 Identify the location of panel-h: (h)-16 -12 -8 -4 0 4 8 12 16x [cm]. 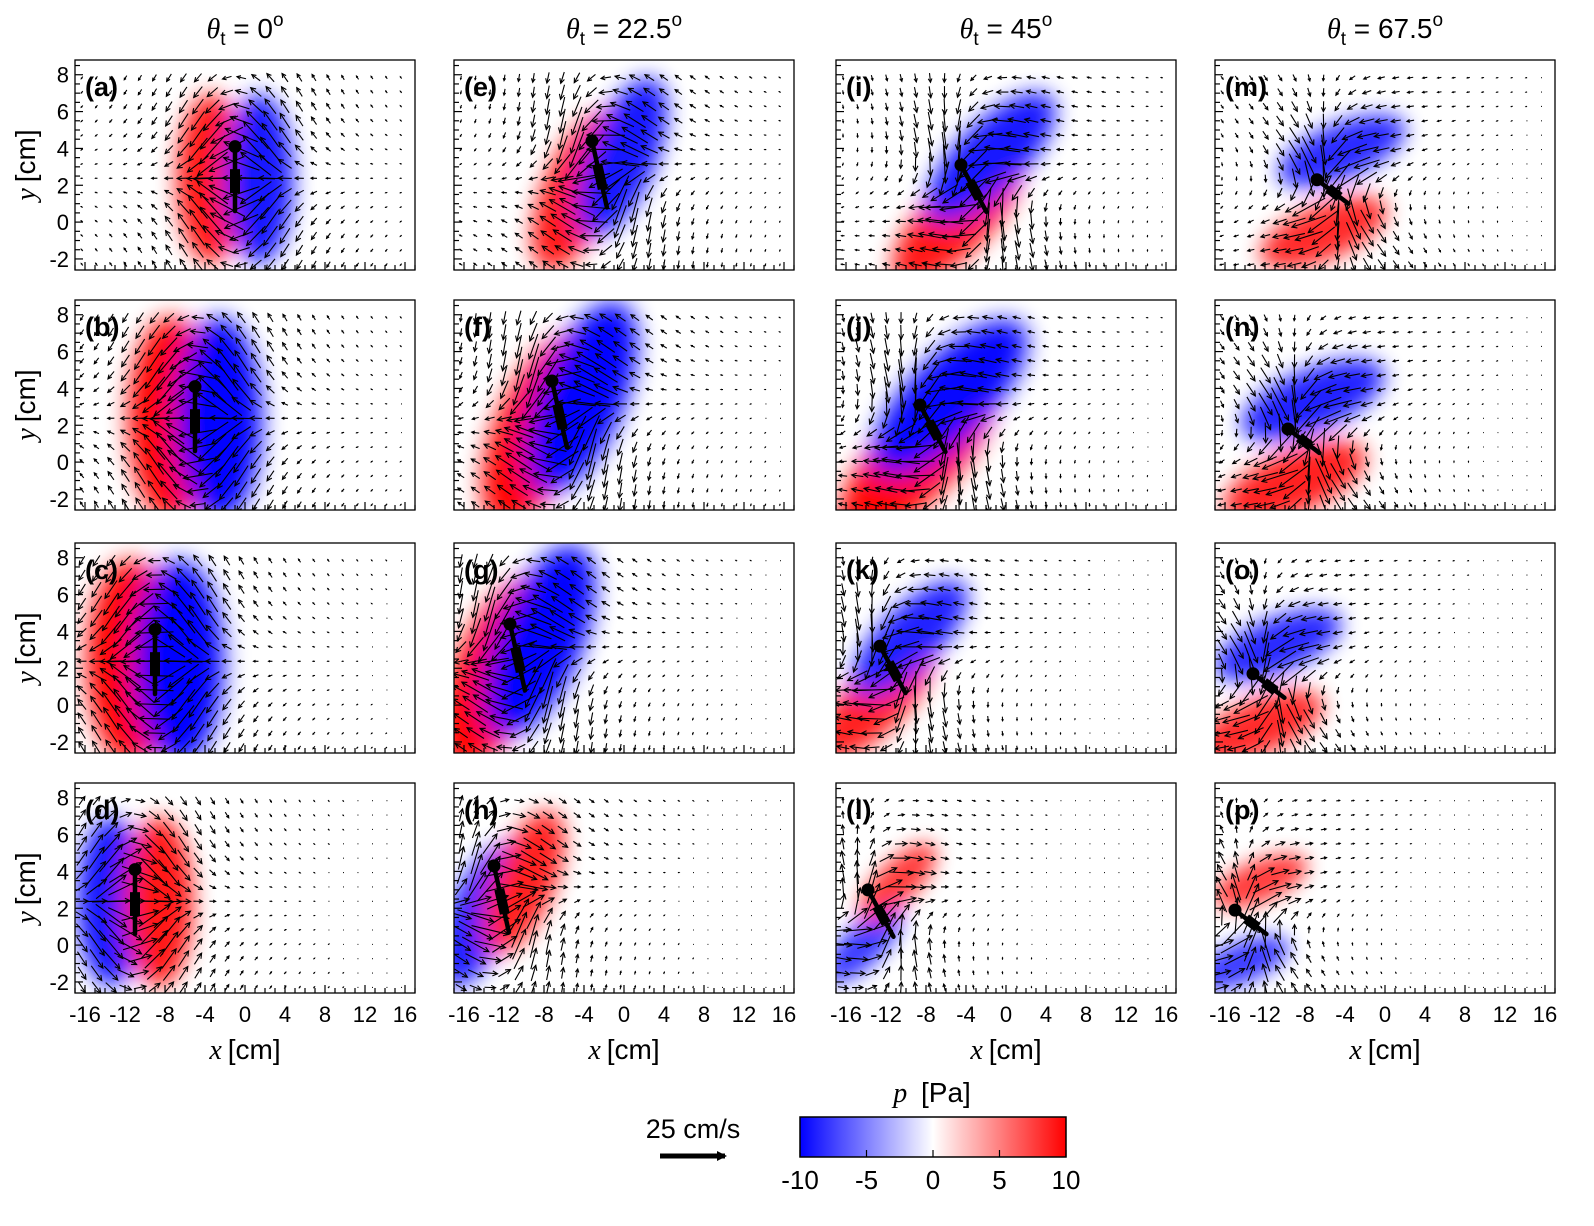
(622, 924).